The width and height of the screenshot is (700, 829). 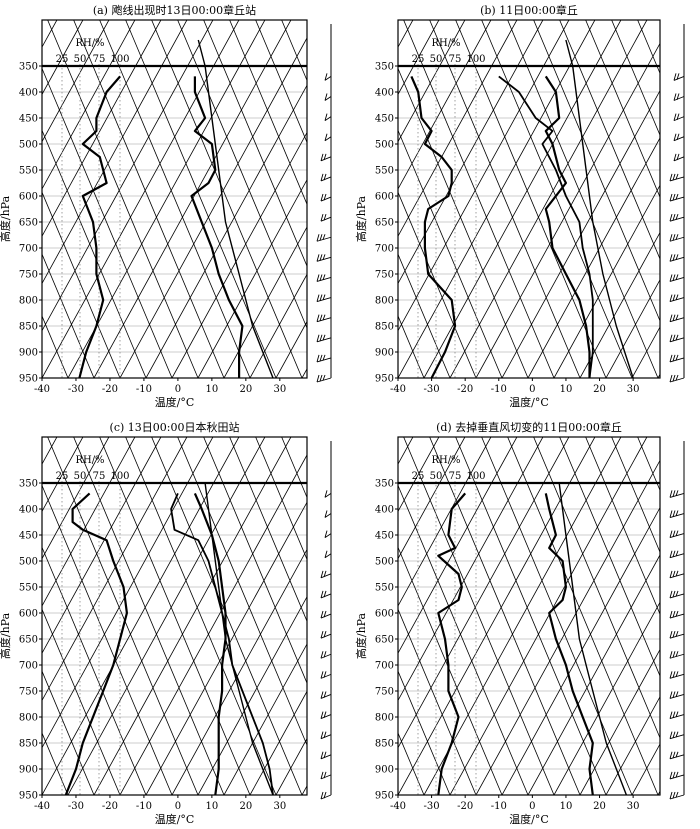 What do you see at coordinates (384, 67) in the screenshot?
I see `y-tick-label: 350` at bounding box center [384, 67].